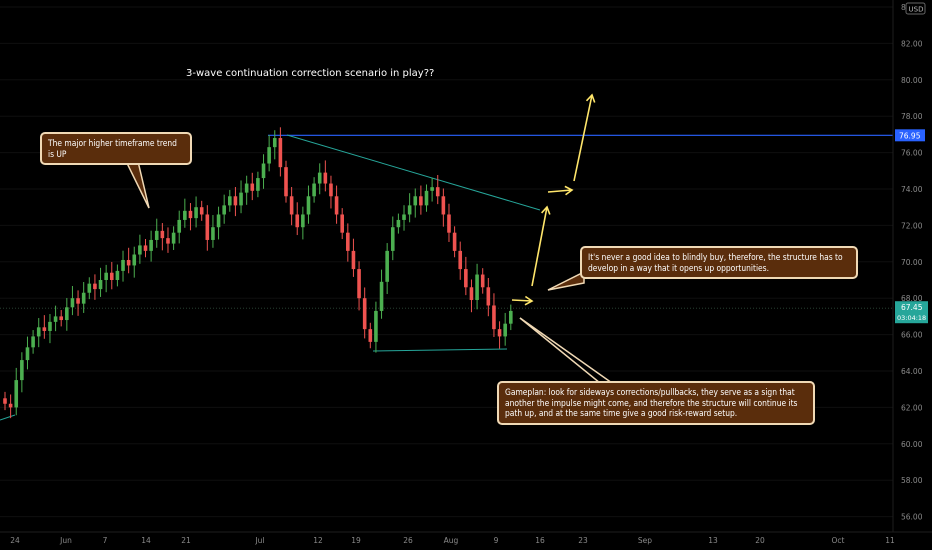 The width and height of the screenshot is (932, 550). Describe the element at coordinates (912, 371) in the screenshot. I see `price-tick-label: 64.00` at that location.